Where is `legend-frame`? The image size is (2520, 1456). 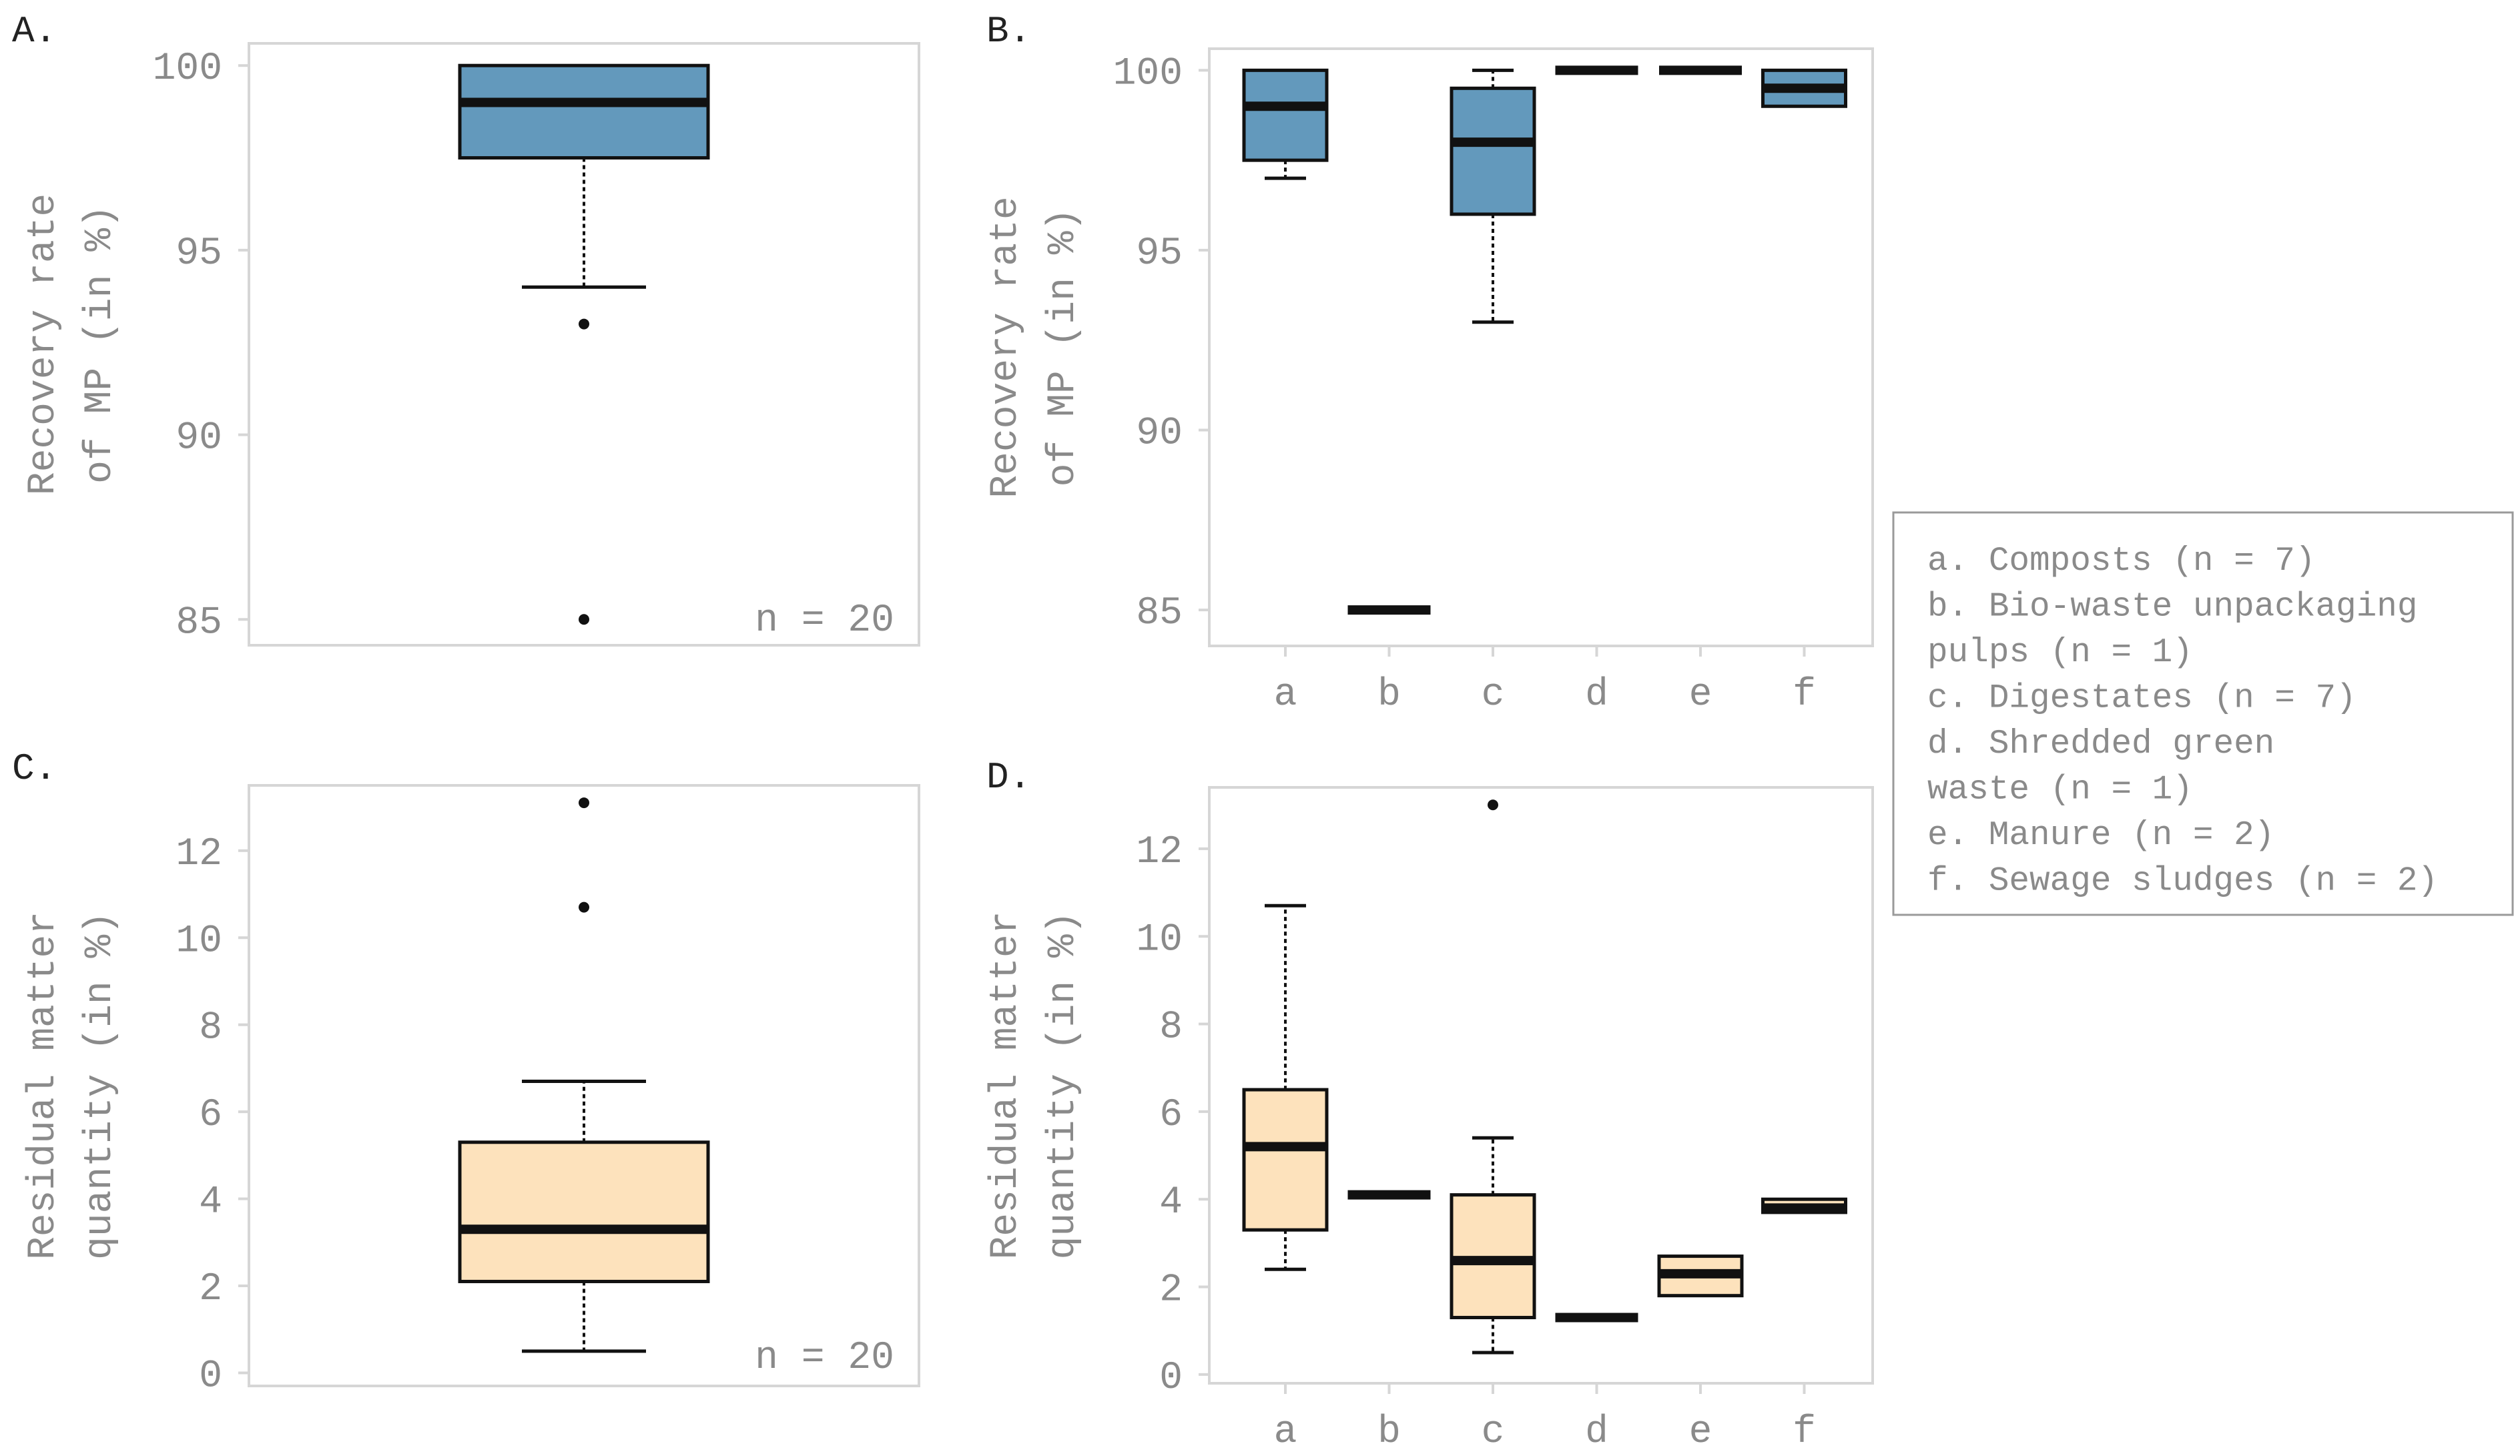
legend-frame is located at coordinates (2203, 713).